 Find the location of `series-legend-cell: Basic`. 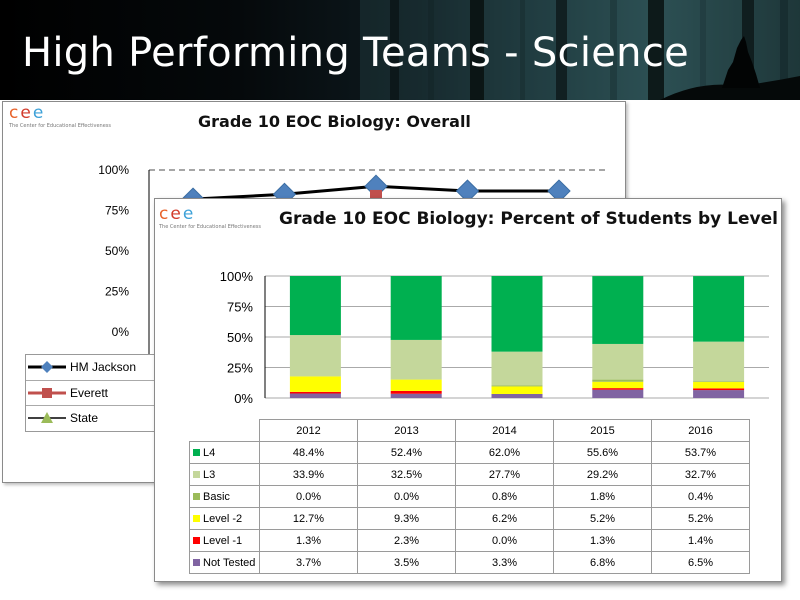

series-legend-cell: Basic is located at coordinates (224, 496).